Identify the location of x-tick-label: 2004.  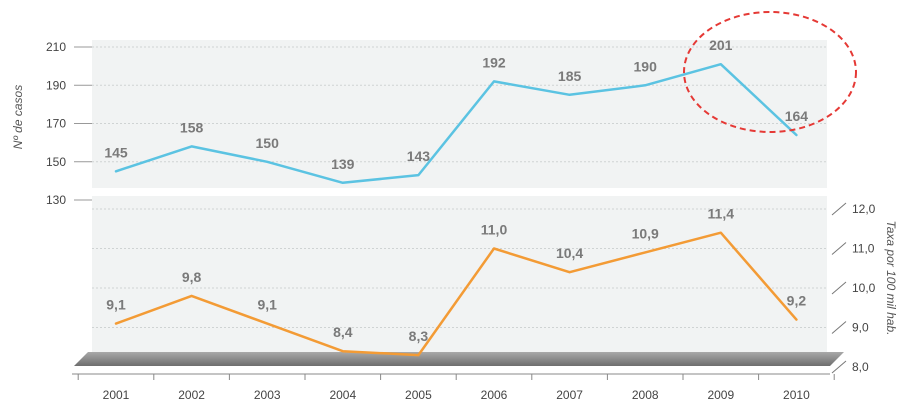
(342, 395).